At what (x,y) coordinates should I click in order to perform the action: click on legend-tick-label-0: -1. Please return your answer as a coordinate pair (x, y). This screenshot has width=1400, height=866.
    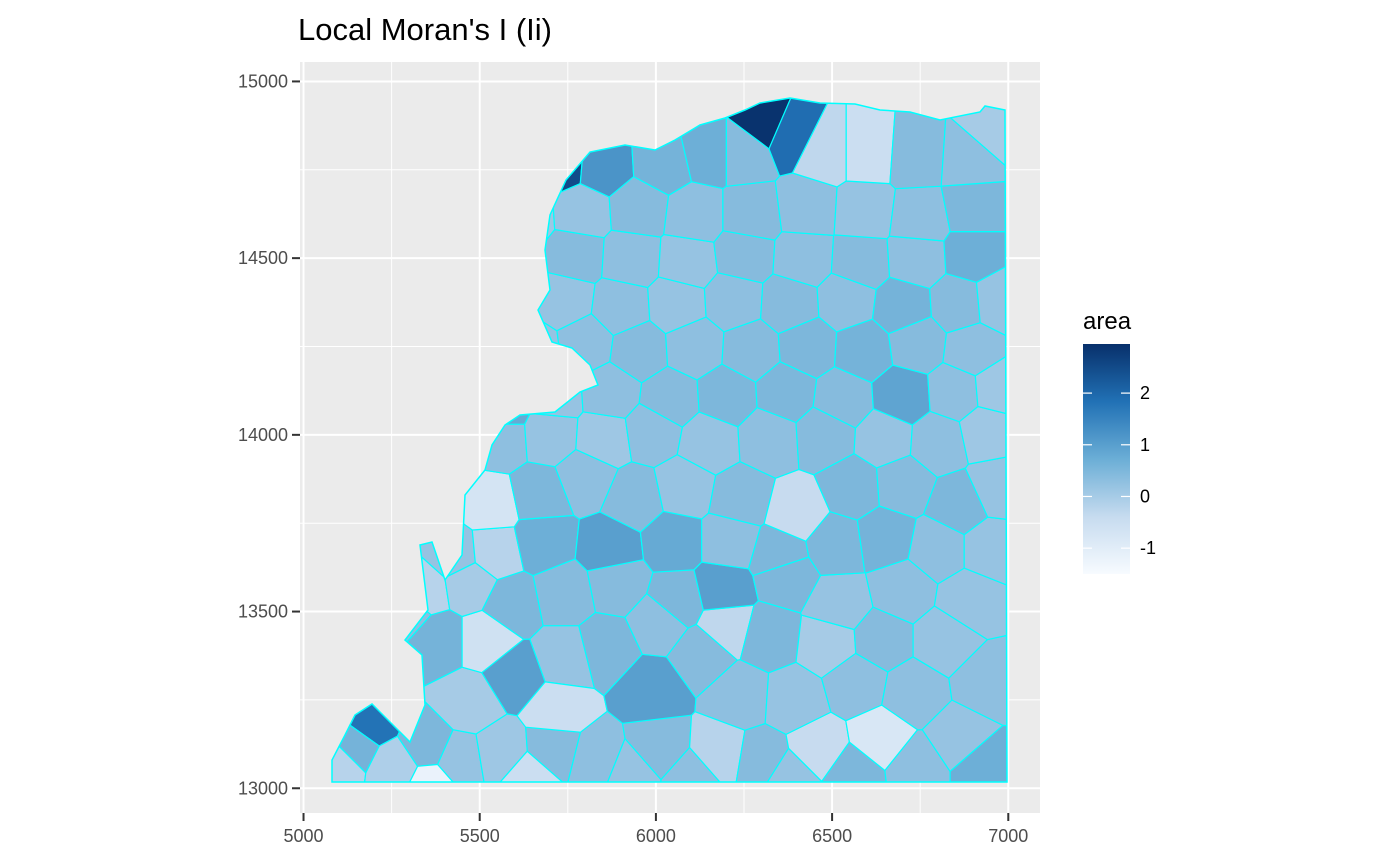
    Looking at the image, I should click on (1148, 548).